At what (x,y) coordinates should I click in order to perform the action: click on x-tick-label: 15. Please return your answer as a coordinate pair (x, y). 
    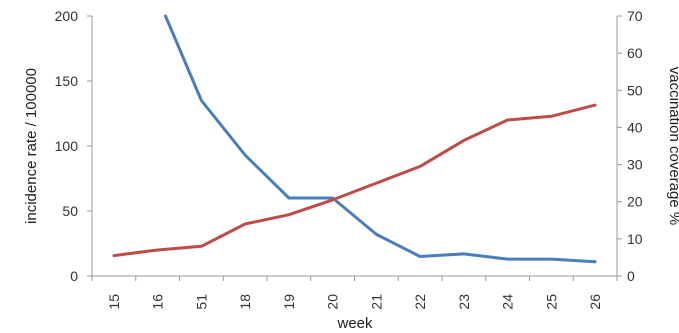
    Looking at the image, I should click on (114, 302).